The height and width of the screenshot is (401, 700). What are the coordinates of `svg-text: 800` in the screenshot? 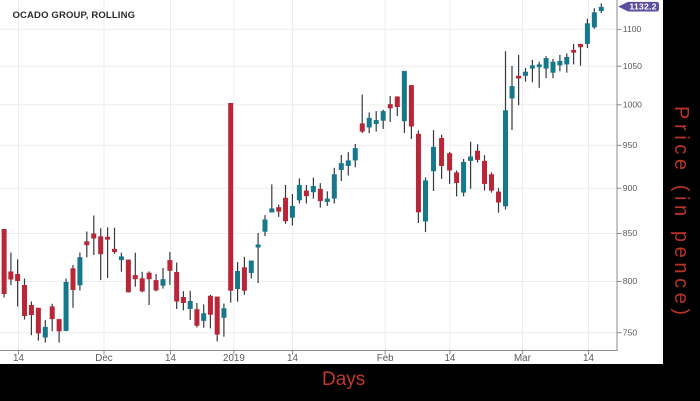 It's located at (630, 281).